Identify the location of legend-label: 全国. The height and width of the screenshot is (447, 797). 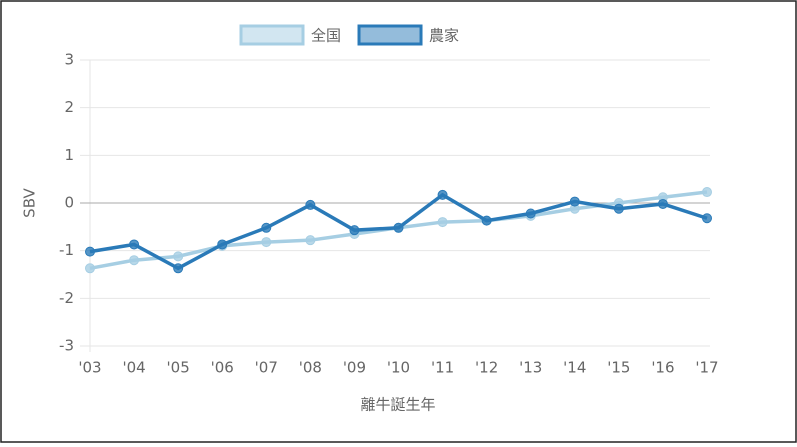
(326, 36).